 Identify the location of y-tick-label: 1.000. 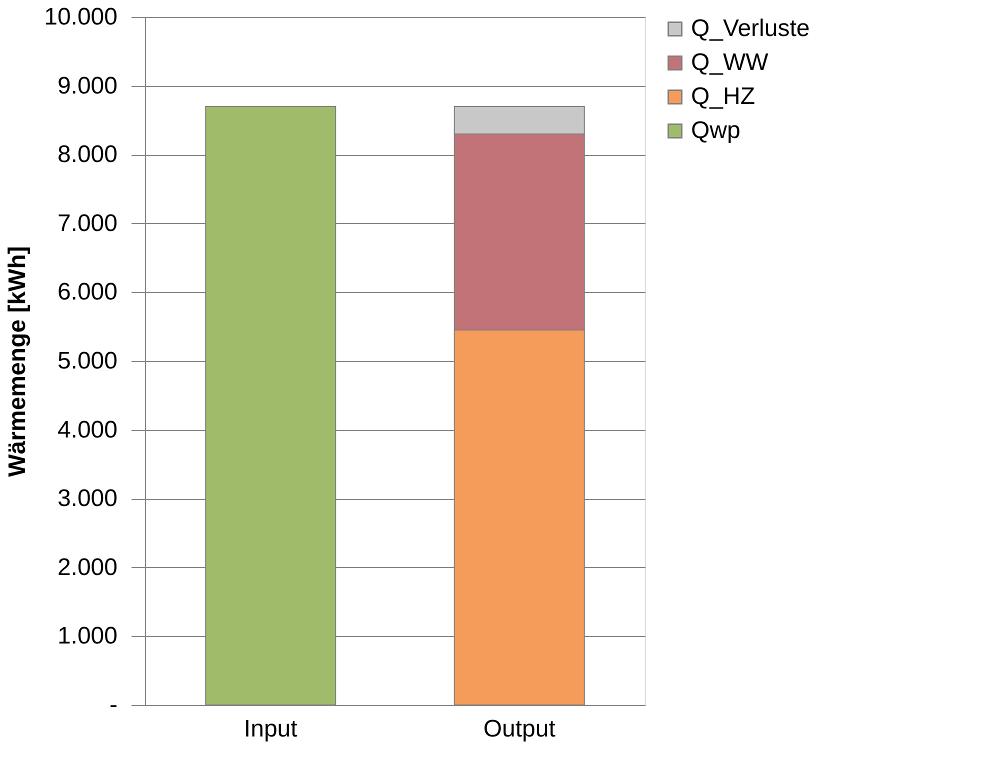
(87, 636).